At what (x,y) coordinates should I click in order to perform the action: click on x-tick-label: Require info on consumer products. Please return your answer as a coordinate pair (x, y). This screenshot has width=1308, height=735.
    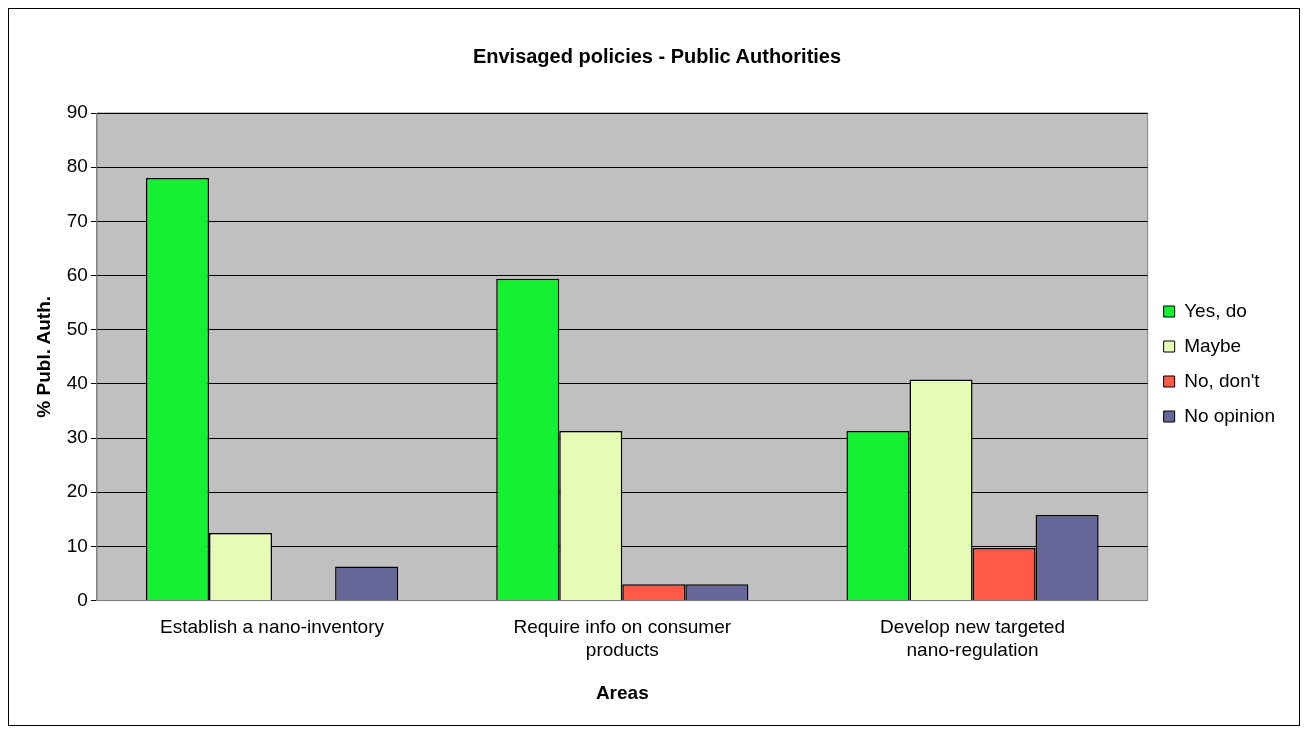
    Looking at the image, I should click on (622, 638).